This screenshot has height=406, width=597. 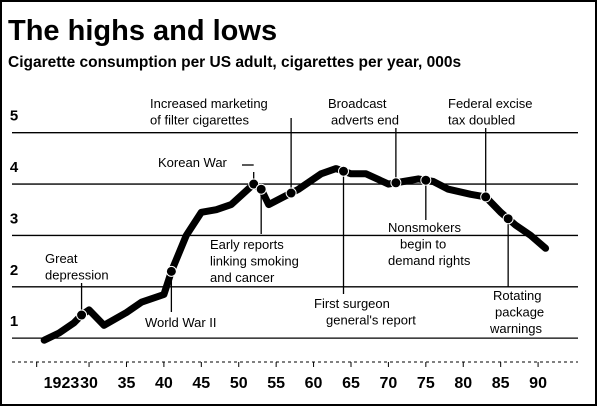 What do you see at coordinates (181, 322) in the screenshot?
I see `annotation-text: World War II` at bounding box center [181, 322].